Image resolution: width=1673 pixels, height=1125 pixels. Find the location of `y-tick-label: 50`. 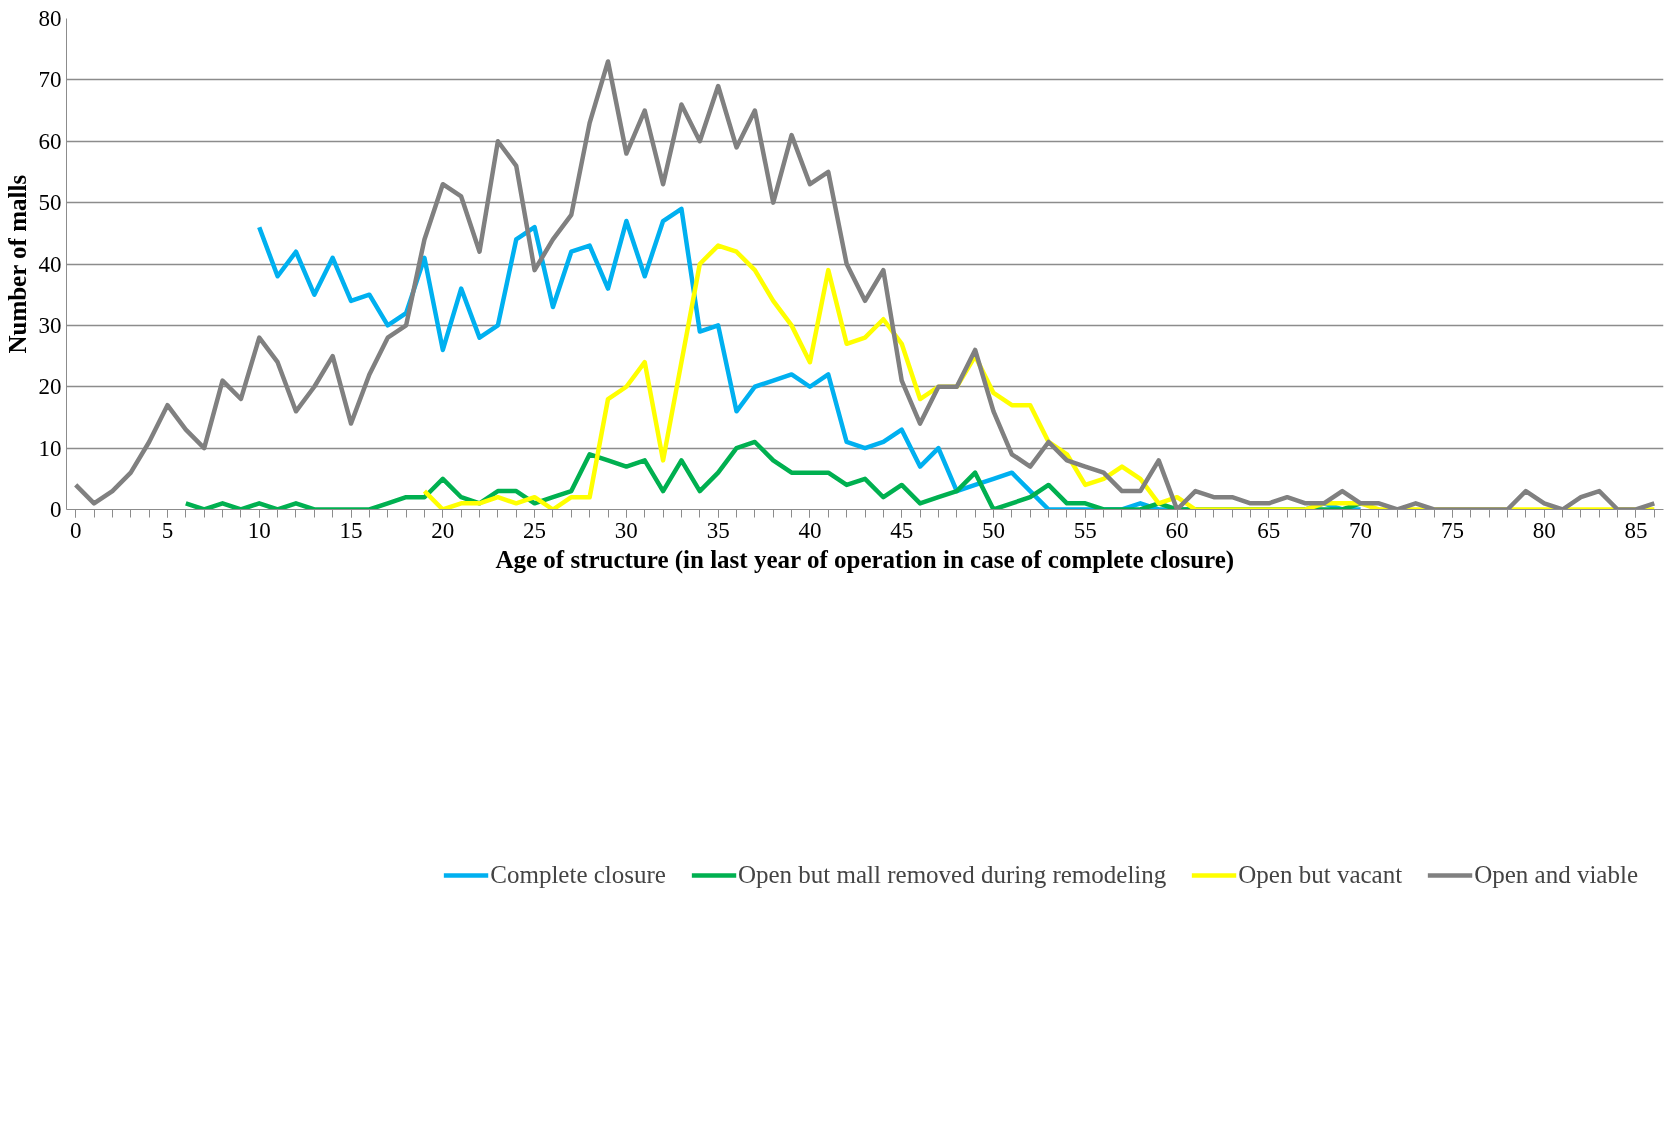

y-tick-label: 50 is located at coordinates (50, 203).